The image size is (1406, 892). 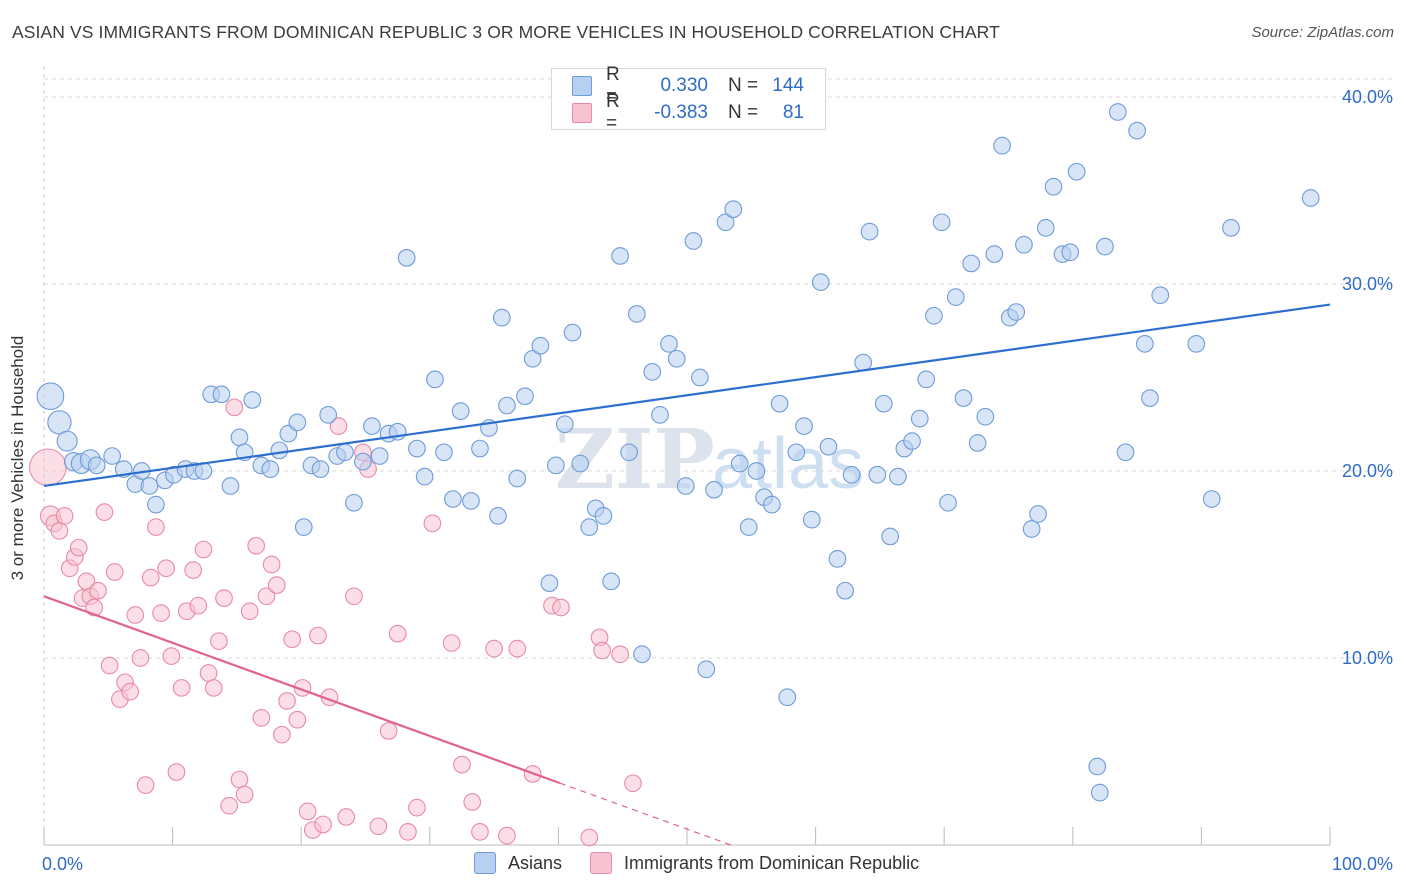 I want to click on x-tick-label: 100.0%, so click(x=1362, y=864).